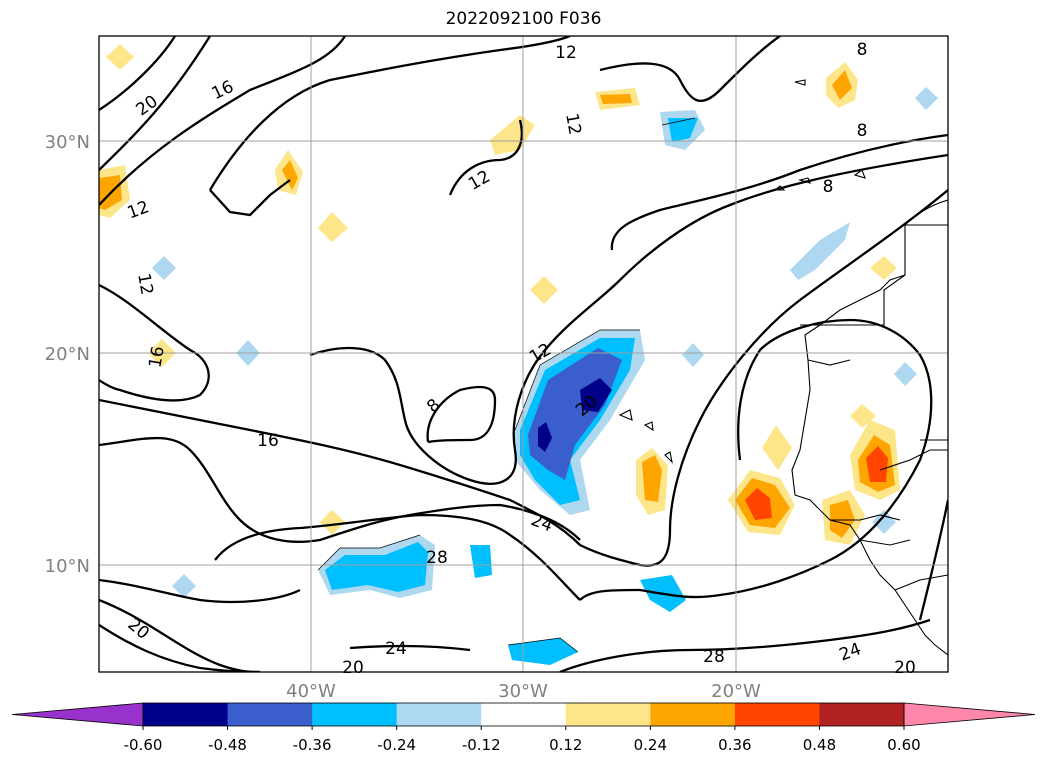 The image size is (1047, 765). Describe the element at coordinates (736, 691) in the screenshot. I see `lon-label: 20°W` at that location.